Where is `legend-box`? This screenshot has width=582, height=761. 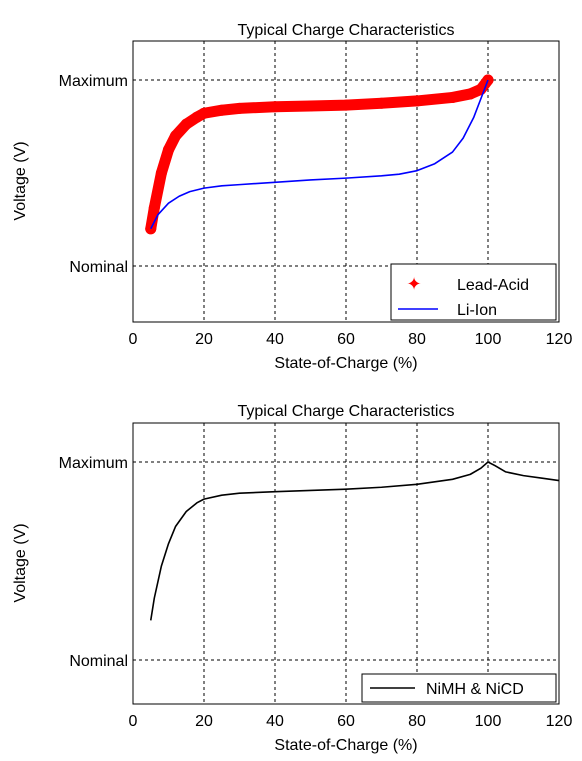 legend-box is located at coordinates (473, 292).